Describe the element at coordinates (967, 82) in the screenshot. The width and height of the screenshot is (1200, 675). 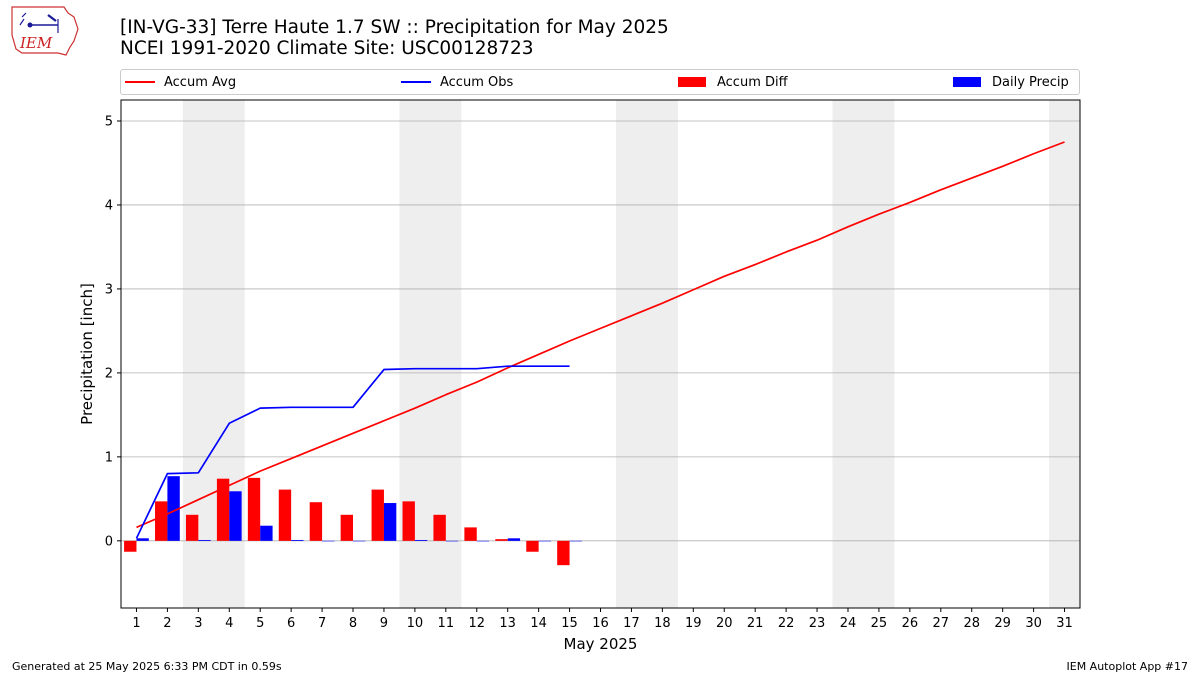
I see `legend-swatch-daily-precip` at that location.